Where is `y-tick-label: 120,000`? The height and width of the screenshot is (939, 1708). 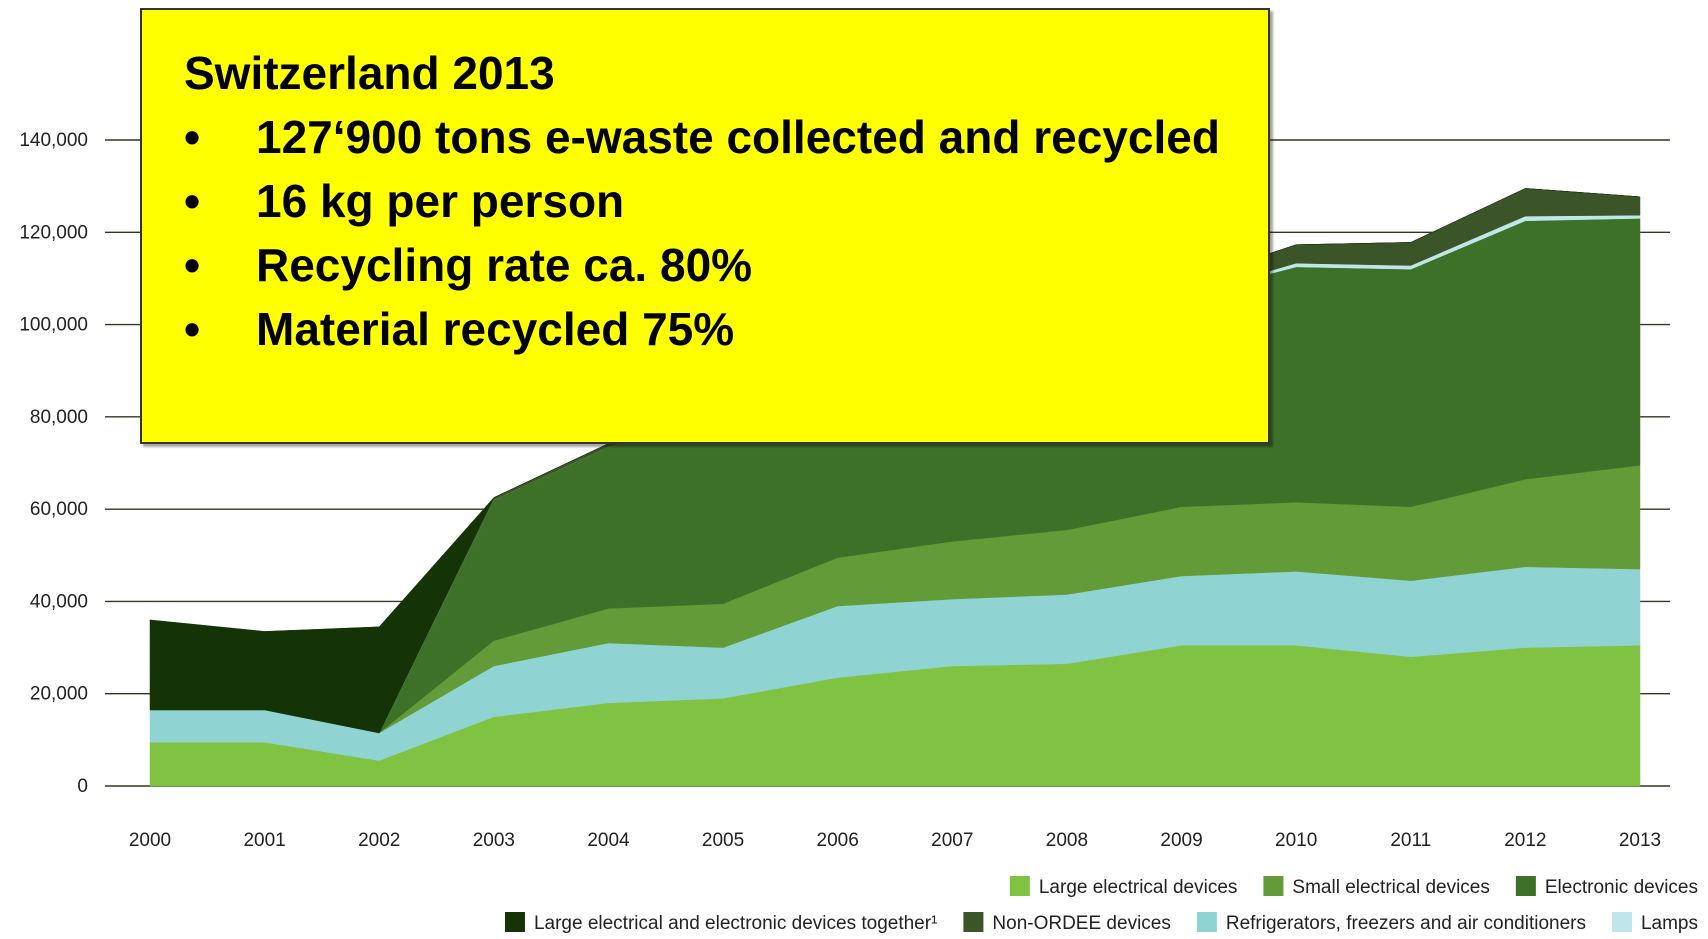 y-tick-label: 120,000 is located at coordinates (53, 232).